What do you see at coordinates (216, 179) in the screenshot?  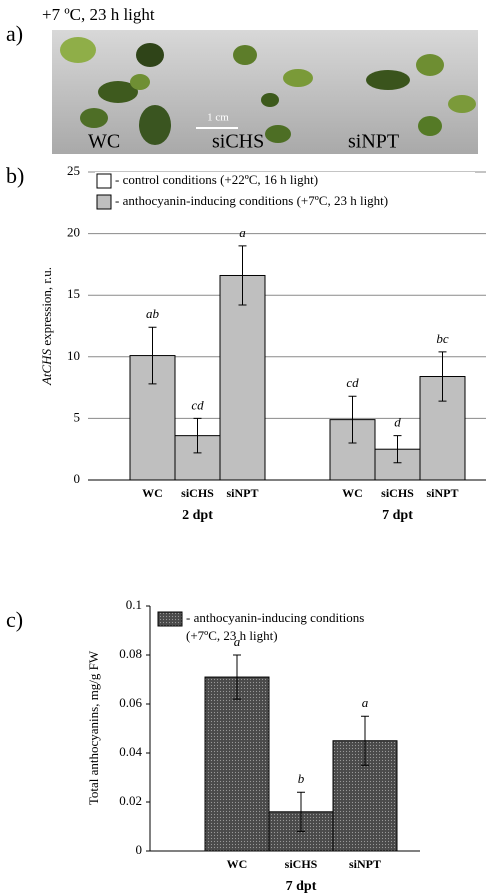 I see `legend-label: - control conditions (+22ºC, 16 h light)` at bounding box center [216, 179].